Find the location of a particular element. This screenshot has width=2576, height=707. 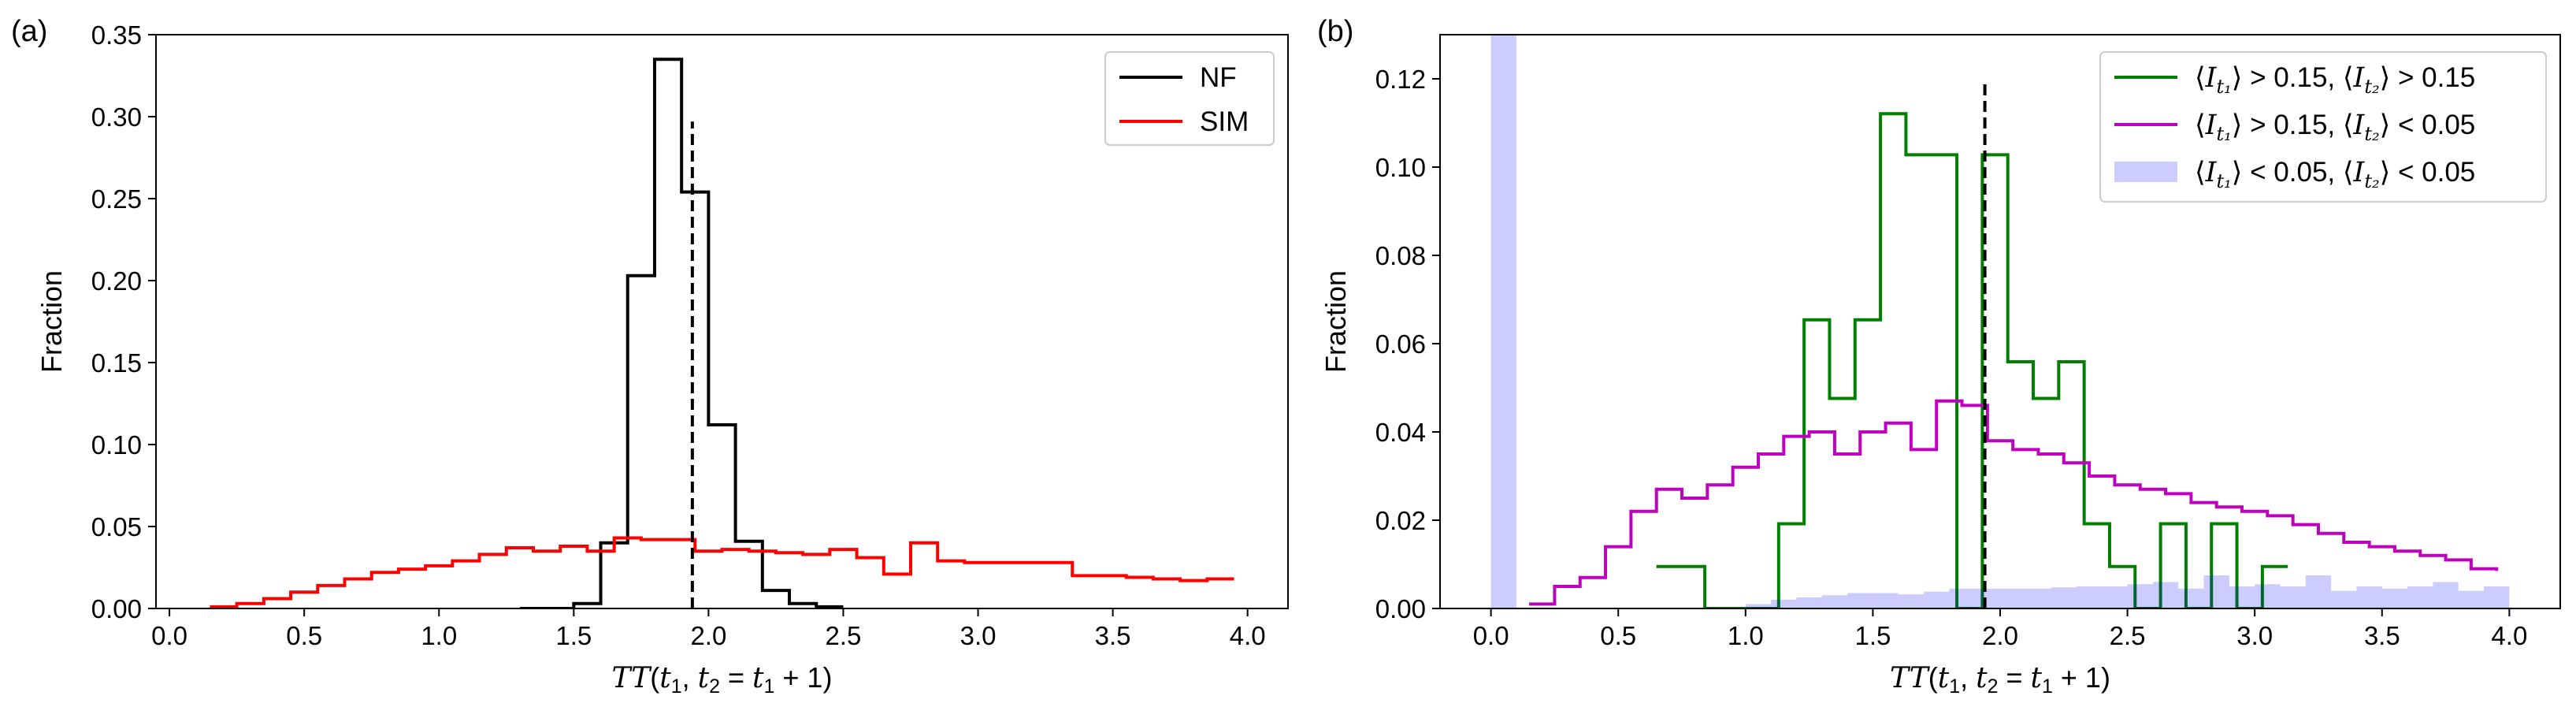

legend: NF SIM is located at coordinates (1189, 98).